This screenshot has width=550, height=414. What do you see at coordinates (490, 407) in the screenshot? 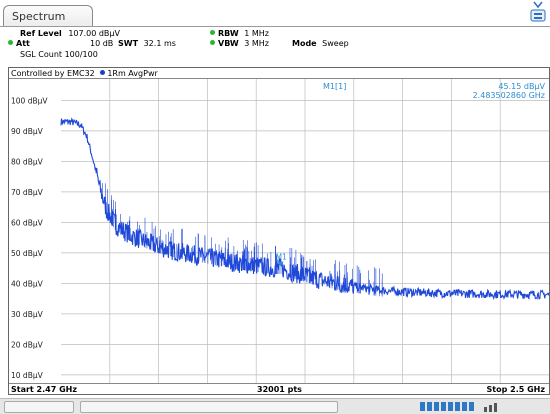
I see `network-icon` at bounding box center [490, 407].